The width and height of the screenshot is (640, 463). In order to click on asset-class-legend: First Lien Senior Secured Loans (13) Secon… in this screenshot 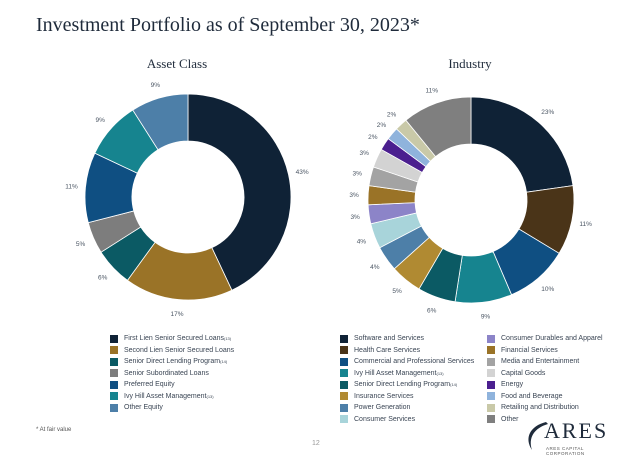, I will do `click(172, 373)`.